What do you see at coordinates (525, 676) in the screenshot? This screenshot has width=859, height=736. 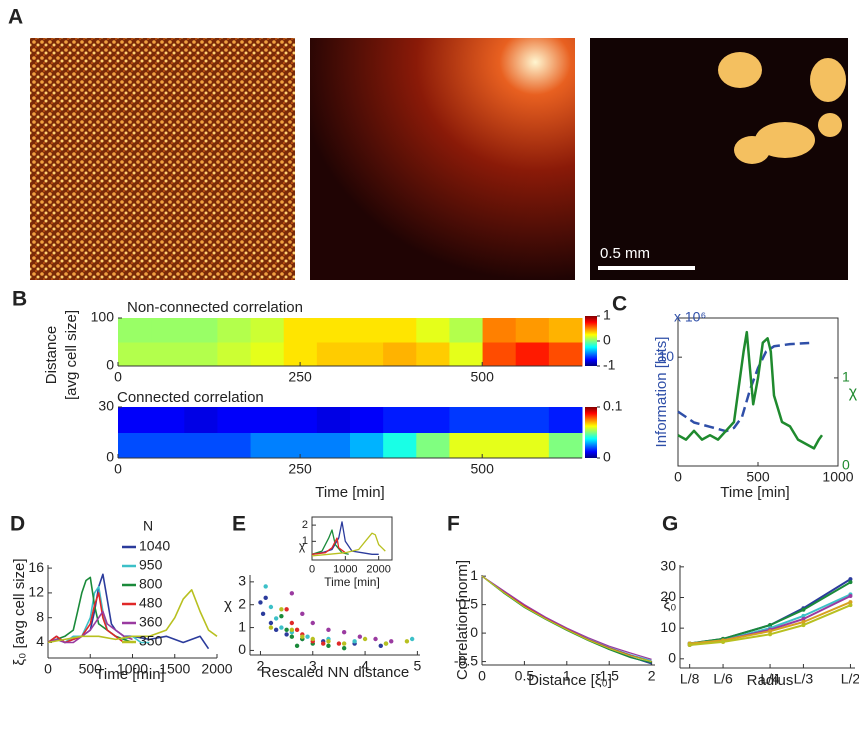 I see `x-tick-label: 0.5` at bounding box center [525, 676].